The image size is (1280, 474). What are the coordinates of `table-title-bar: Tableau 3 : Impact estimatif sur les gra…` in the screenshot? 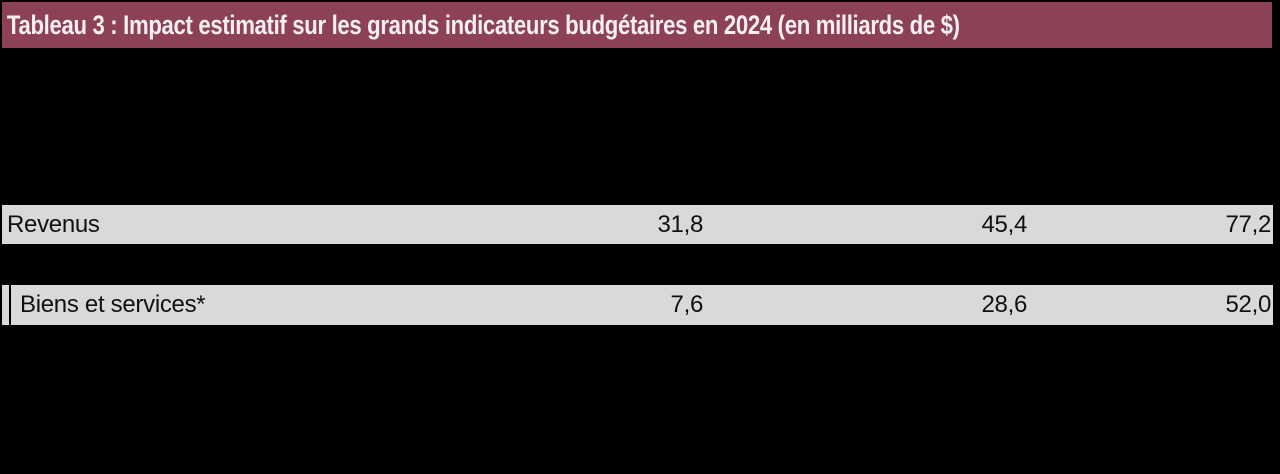 It's located at (637, 25).